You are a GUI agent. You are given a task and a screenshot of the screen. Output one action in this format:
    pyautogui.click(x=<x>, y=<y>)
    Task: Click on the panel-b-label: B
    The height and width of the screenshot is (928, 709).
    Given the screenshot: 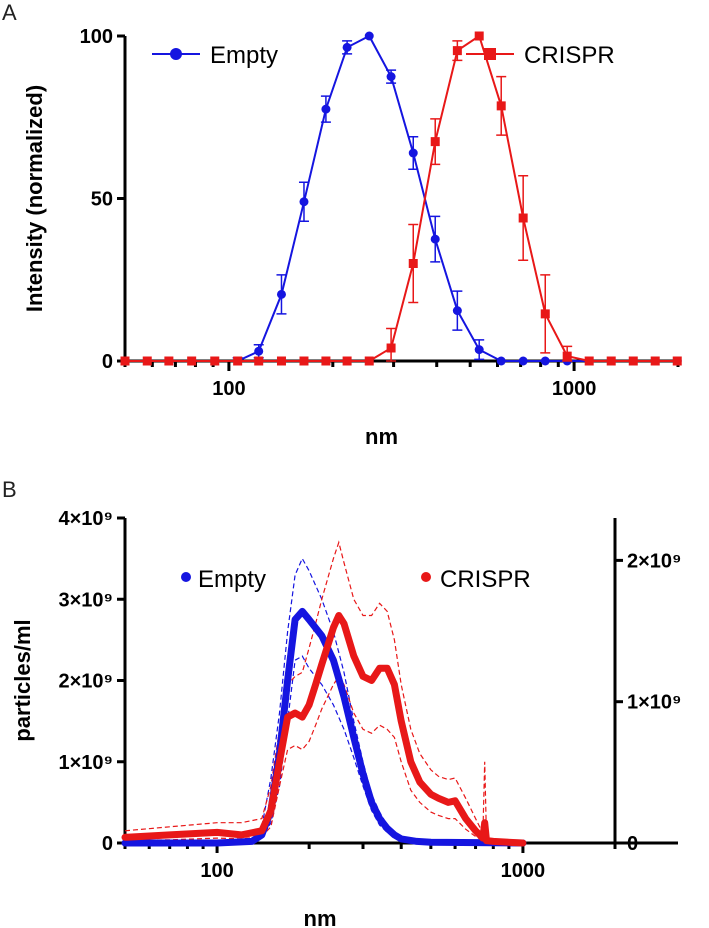 What is the action you would take?
    pyautogui.click(x=9, y=489)
    